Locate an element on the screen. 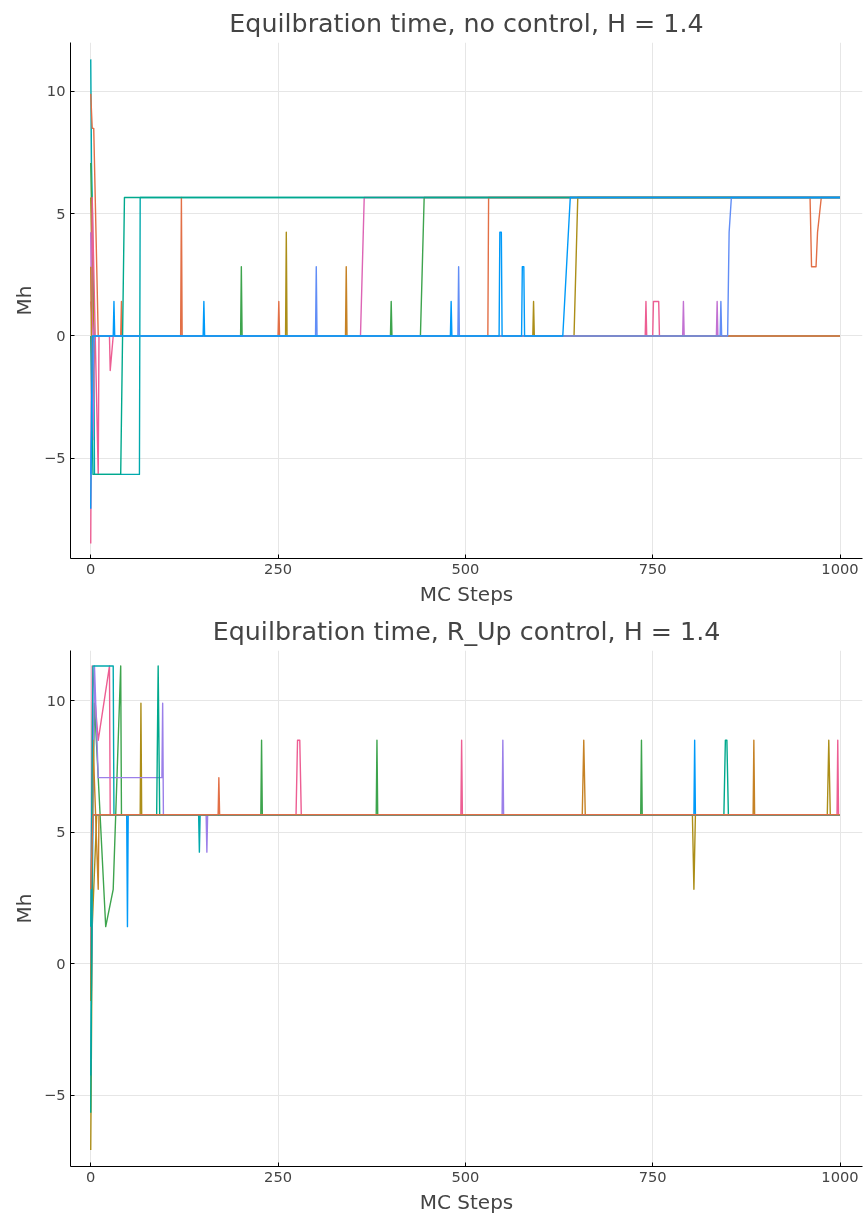  chart-title: Equilbration time, no control, H = 1.4 is located at coordinates (466, 22).